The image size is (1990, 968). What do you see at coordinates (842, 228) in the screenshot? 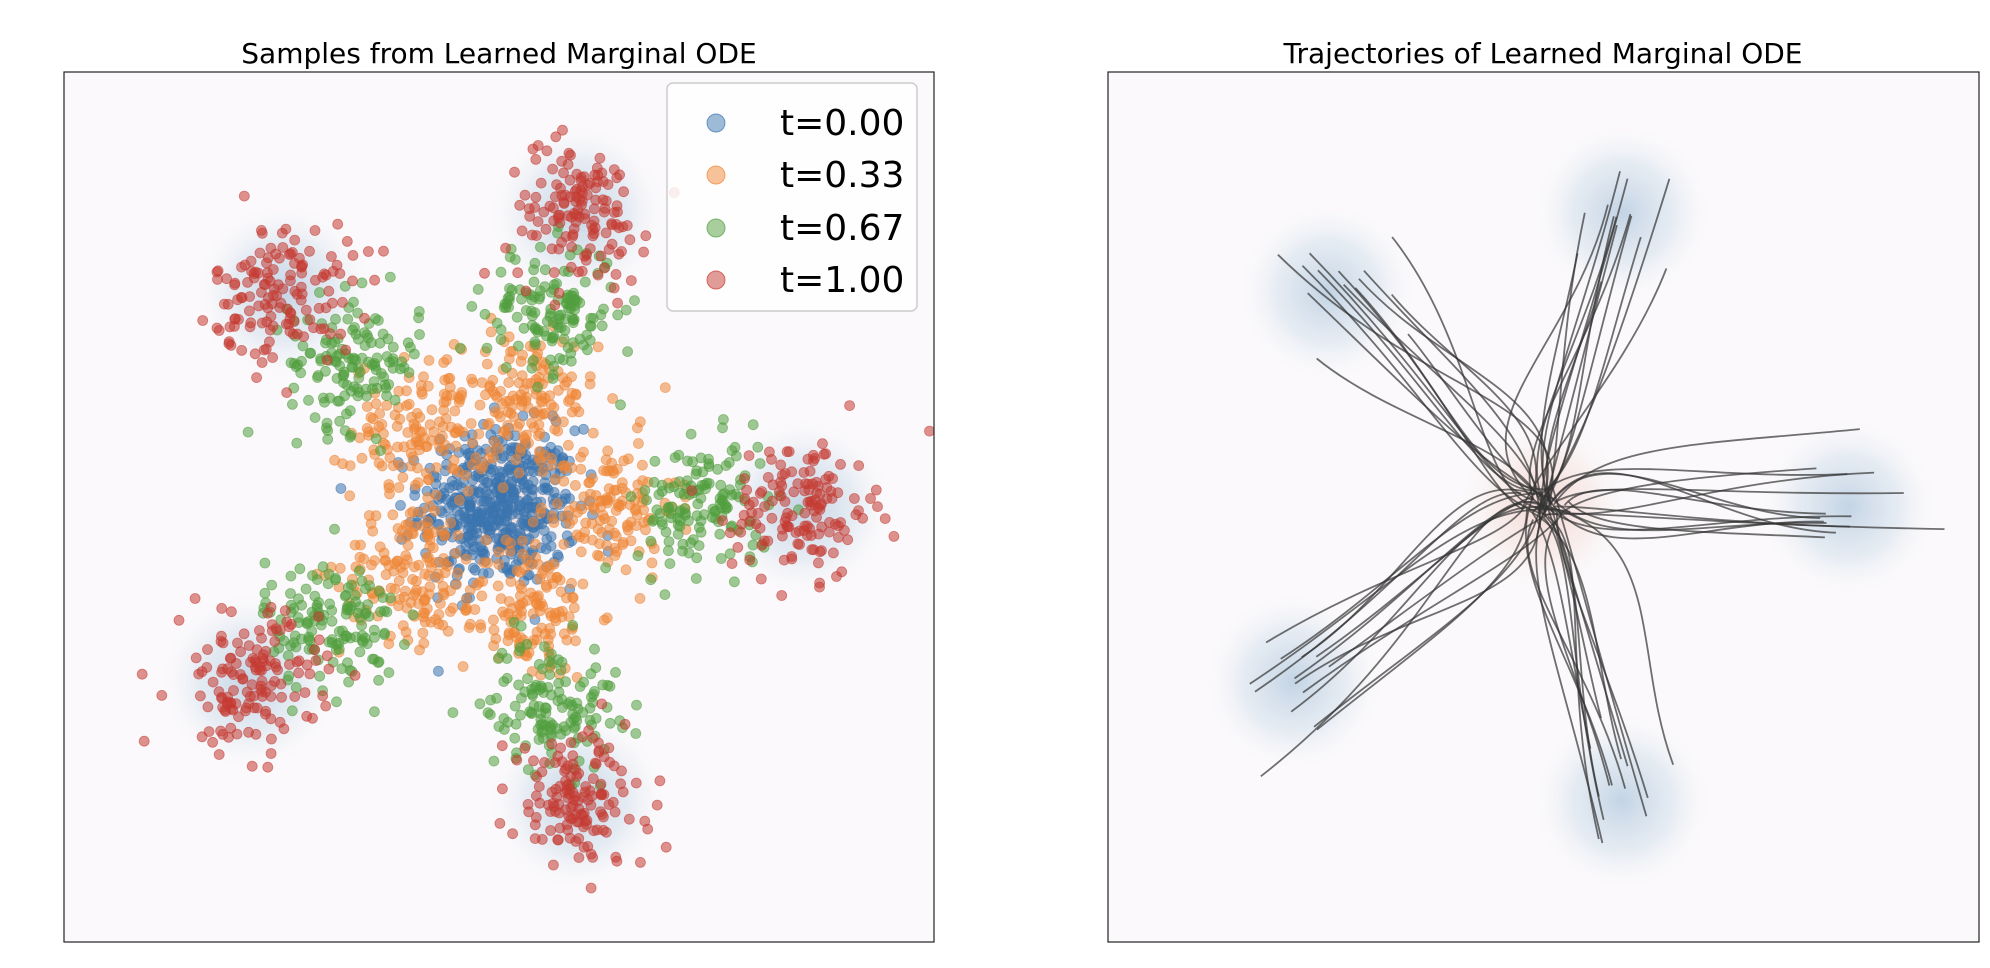
I see `legend-label: t=0.67` at bounding box center [842, 228].